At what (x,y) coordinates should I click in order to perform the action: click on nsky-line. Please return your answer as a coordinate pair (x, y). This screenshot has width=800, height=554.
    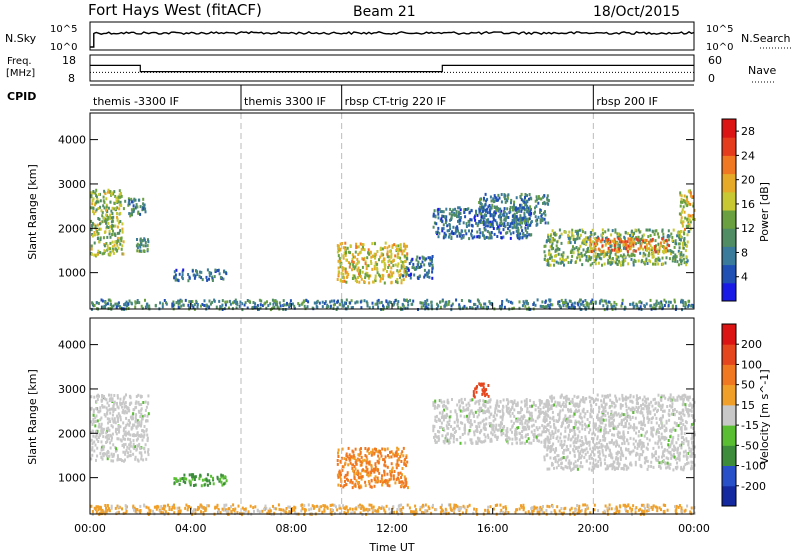
    Looking at the image, I should click on (392, 39).